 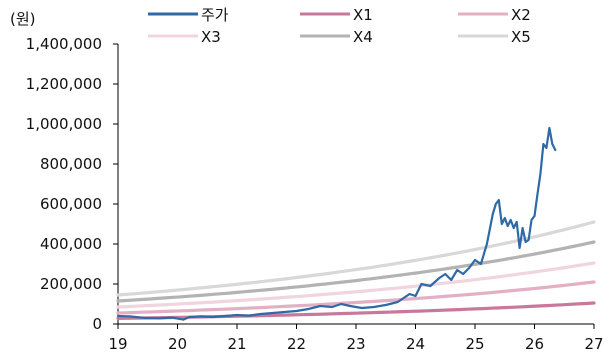 What do you see at coordinates (521, 15) in the screenshot?
I see `legend-label: X2` at bounding box center [521, 15].